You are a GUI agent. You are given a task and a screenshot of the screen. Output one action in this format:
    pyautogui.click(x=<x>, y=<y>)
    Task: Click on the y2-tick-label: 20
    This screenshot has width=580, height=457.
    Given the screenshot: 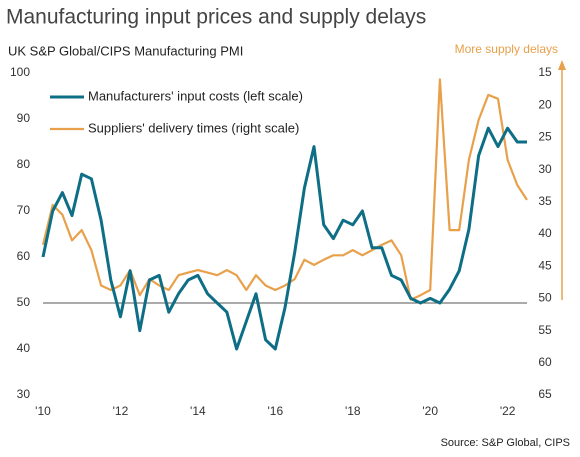 What is the action you would take?
    pyautogui.click(x=545, y=104)
    